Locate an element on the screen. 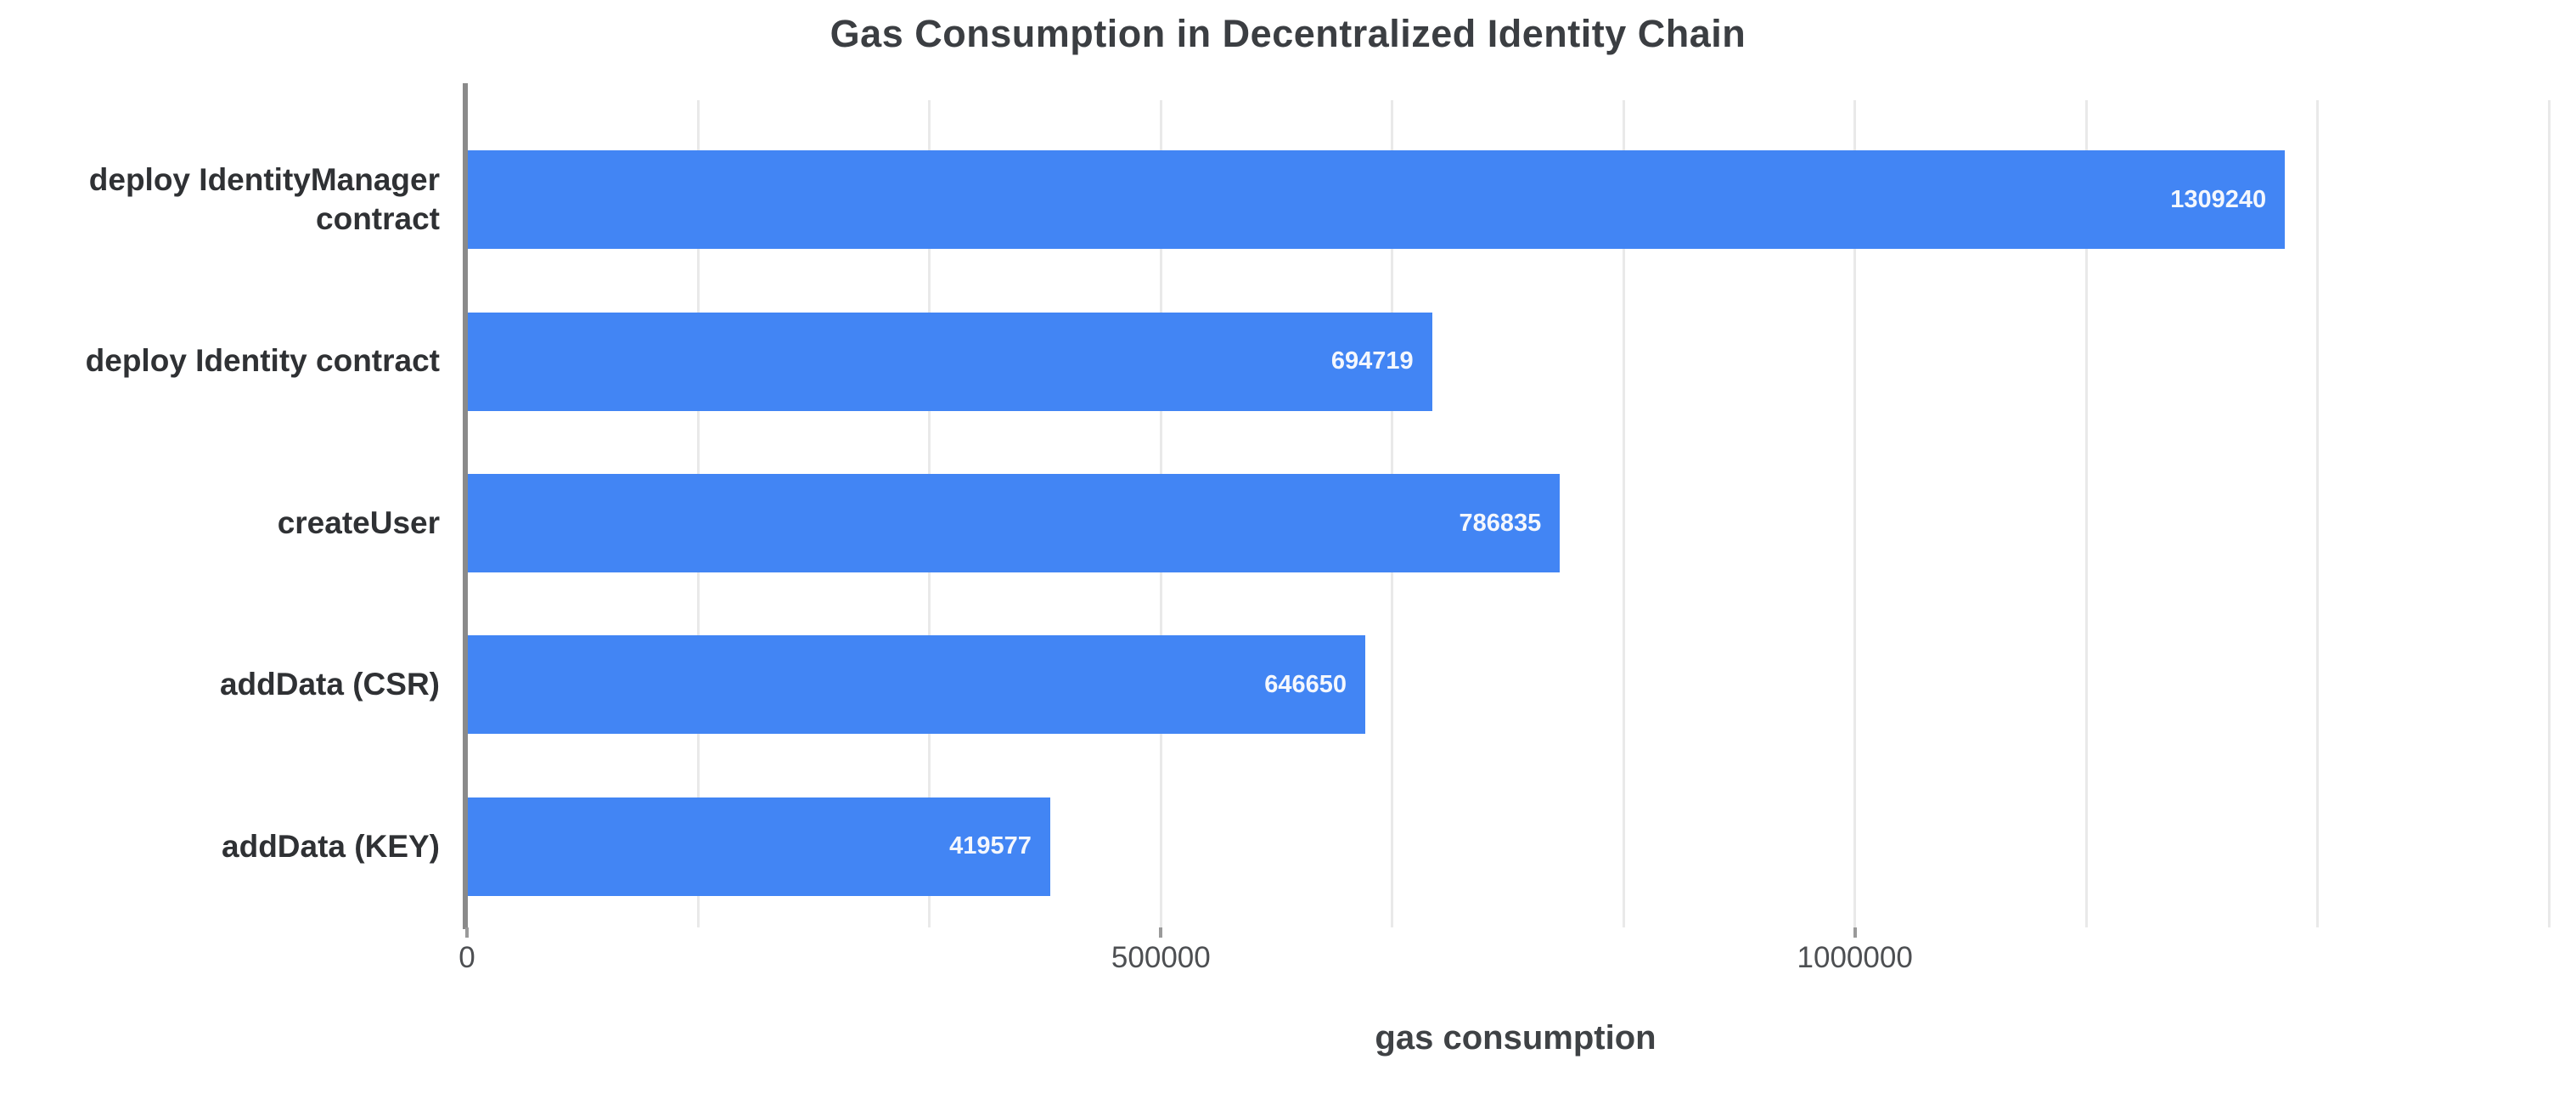 This screenshot has height=1099, width=2576. category-label: deploy Identity contract is located at coordinates (262, 361).